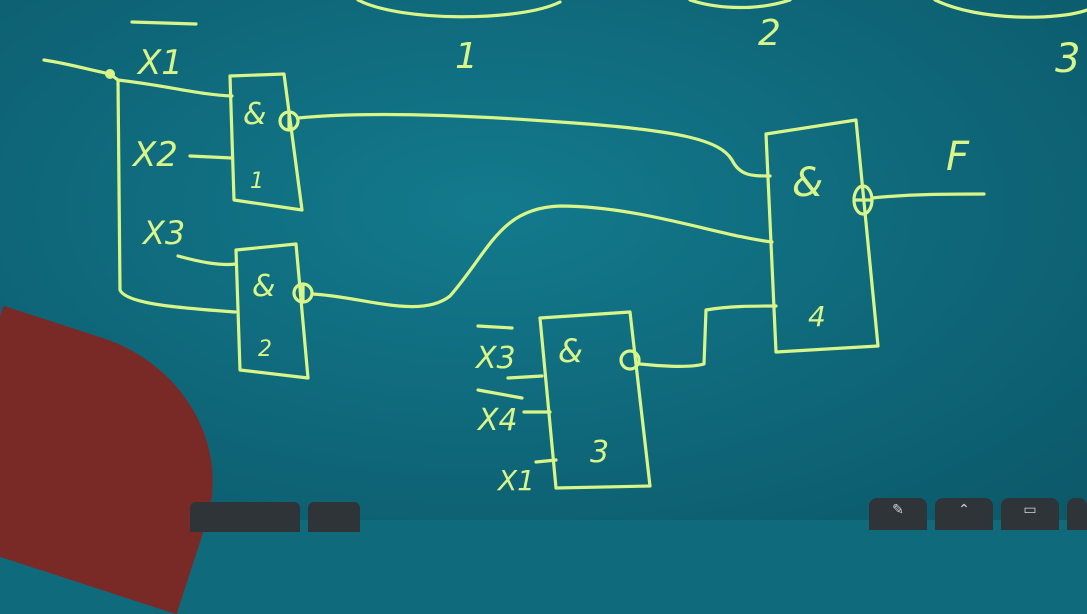 The width and height of the screenshot is (1087, 614). Describe the element at coordinates (958, 157) in the screenshot. I see `output-label: F` at that location.